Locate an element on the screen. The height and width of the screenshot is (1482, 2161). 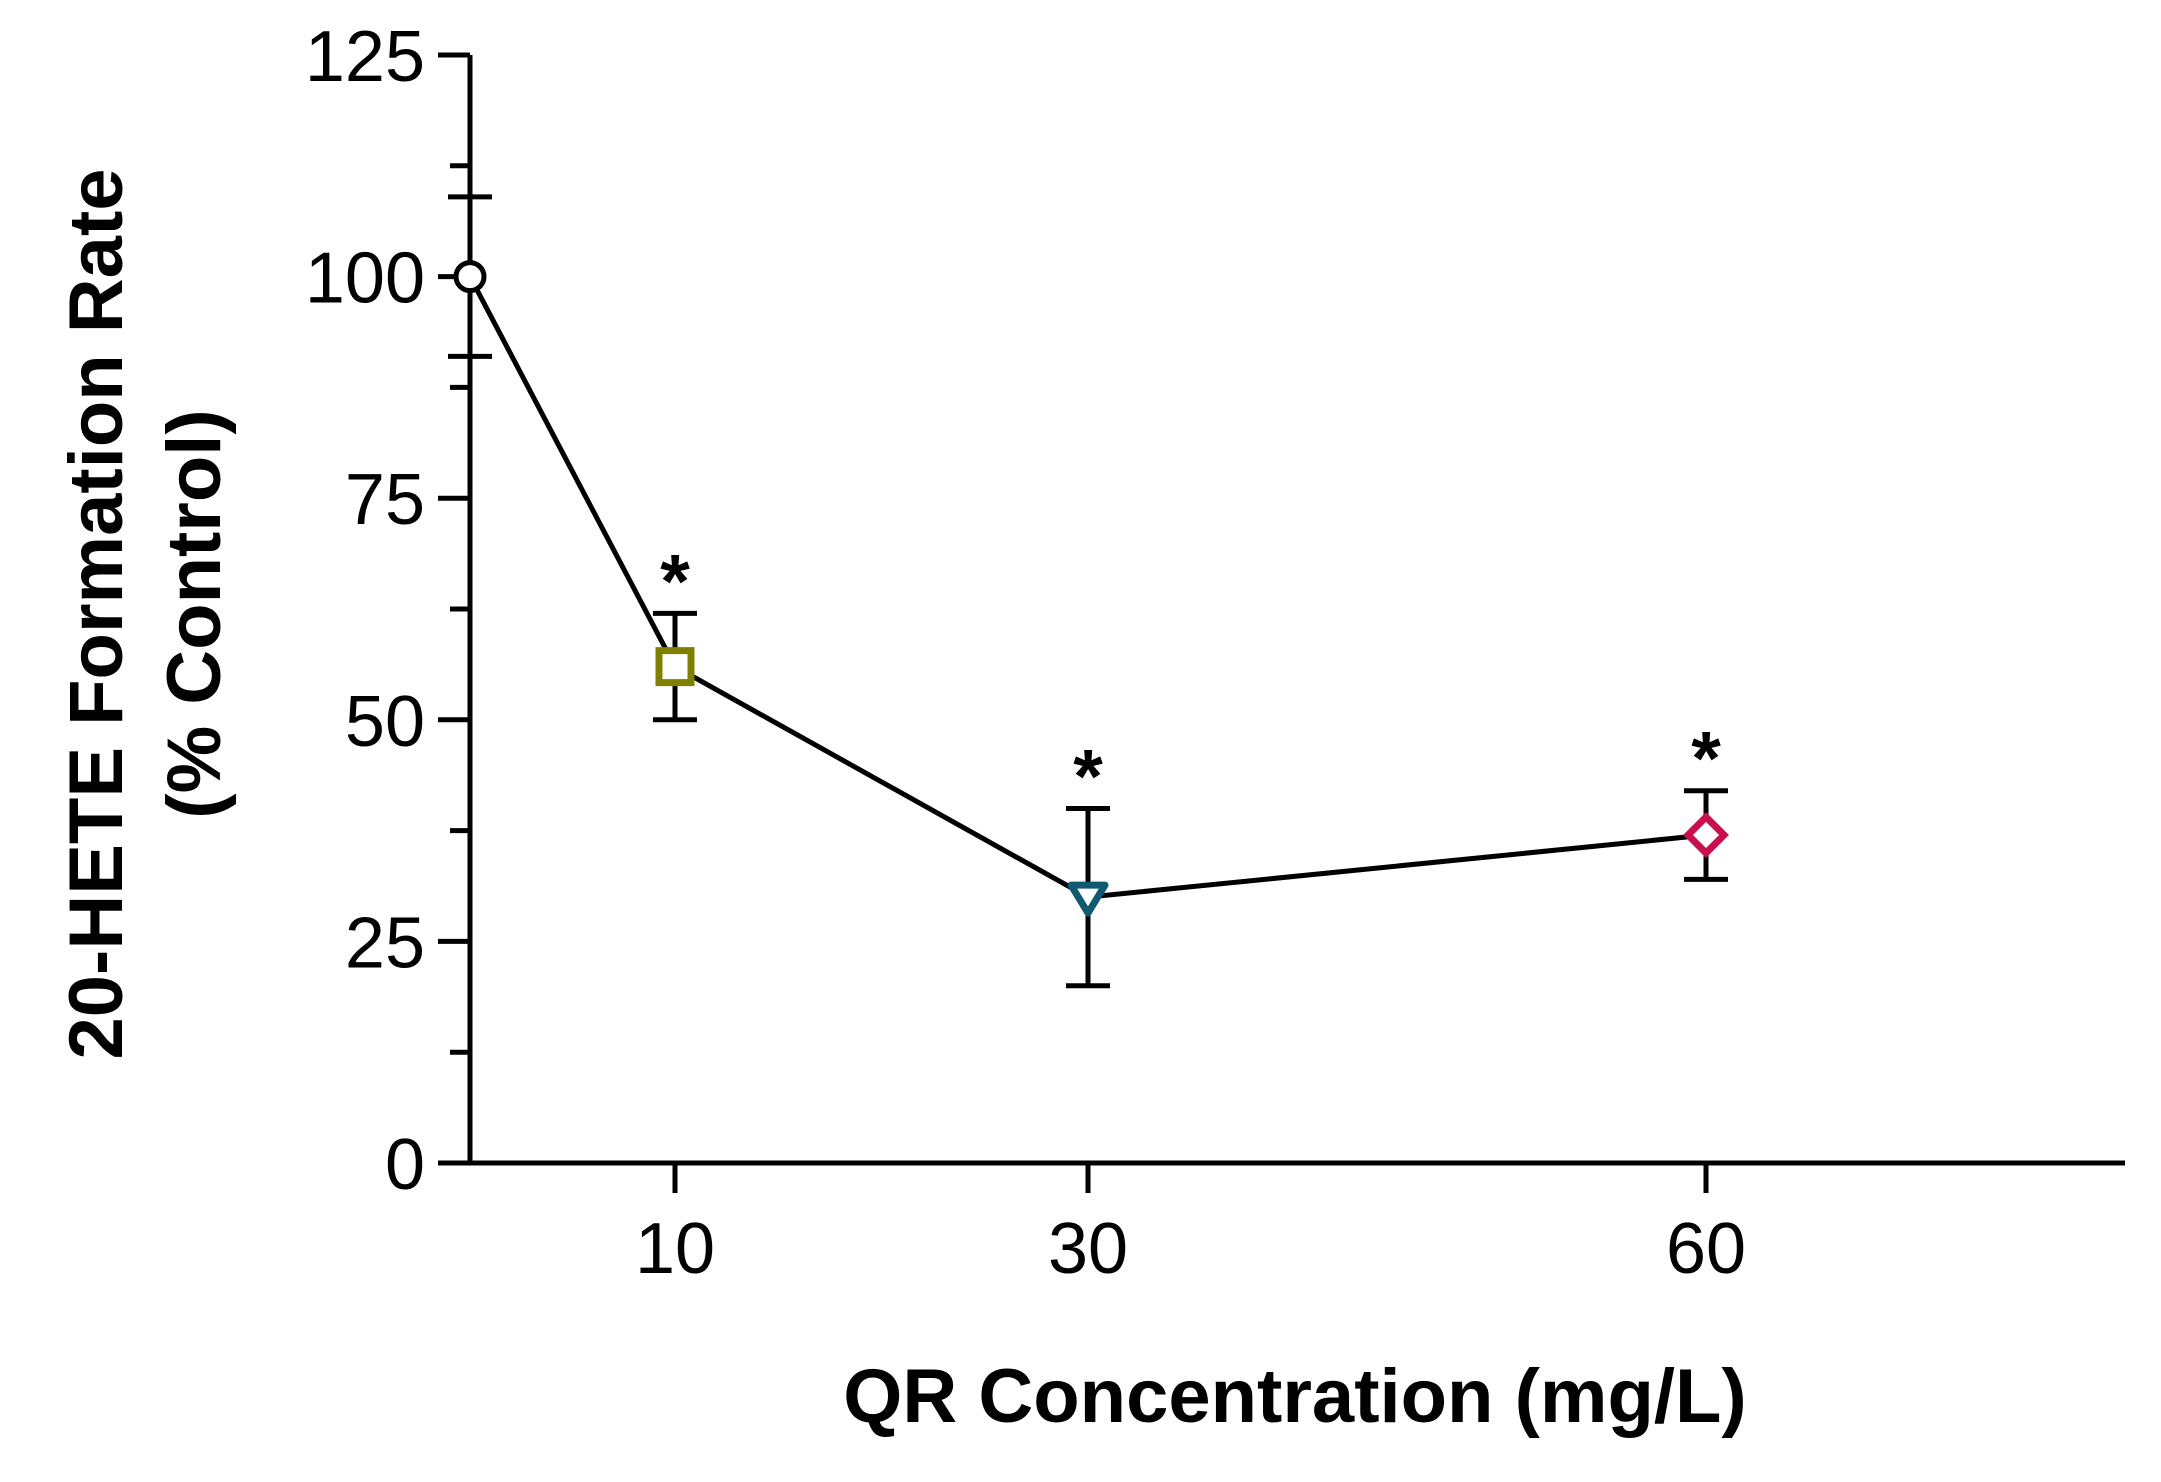
y-tick-label-25: 25 is located at coordinates (385, 943).